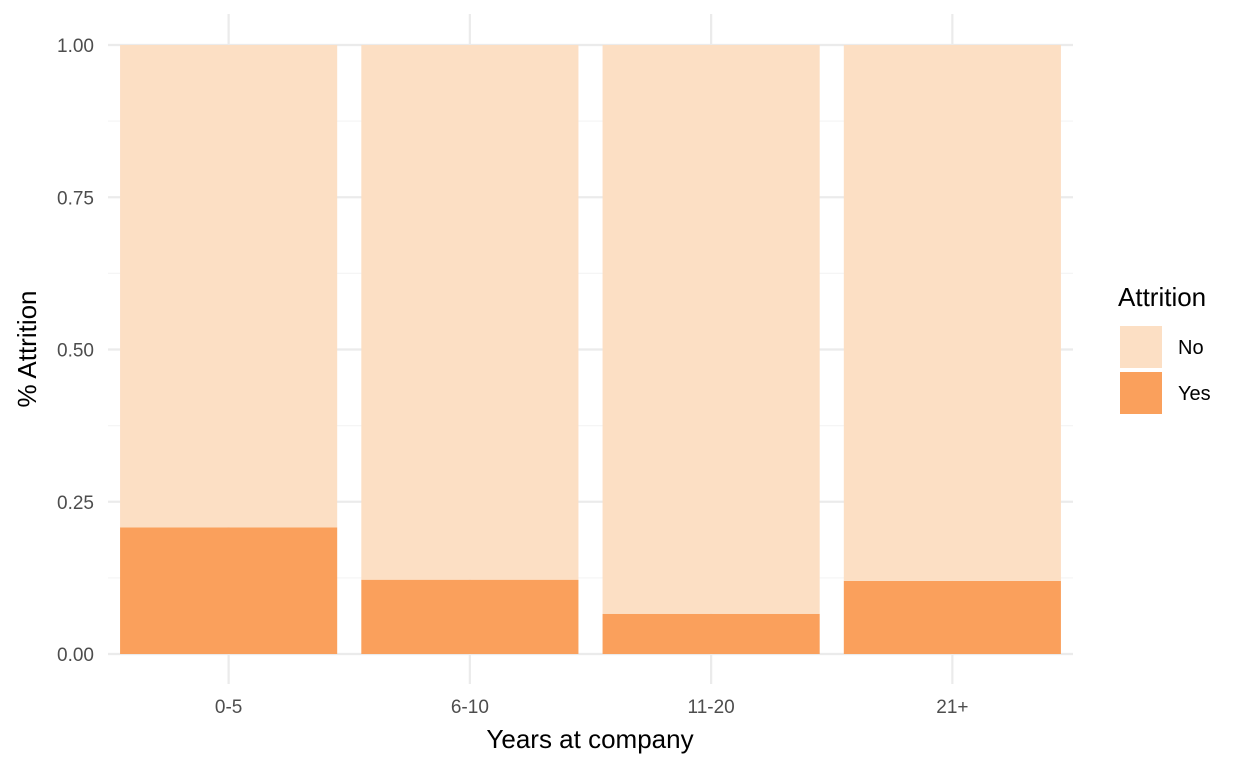  I want to click on y-tick-label: 0.00, so click(75, 655).